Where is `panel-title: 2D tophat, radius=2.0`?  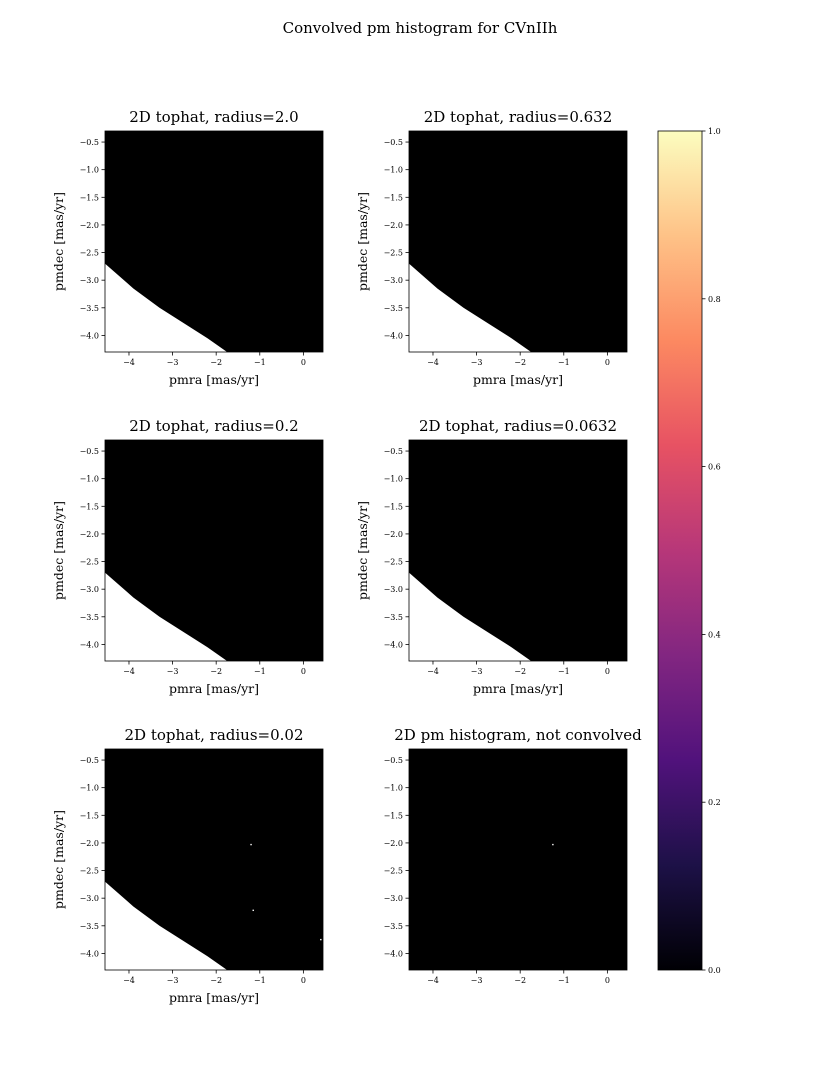
panel-title: 2D tophat, radius=2.0 is located at coordinates (213, 117).